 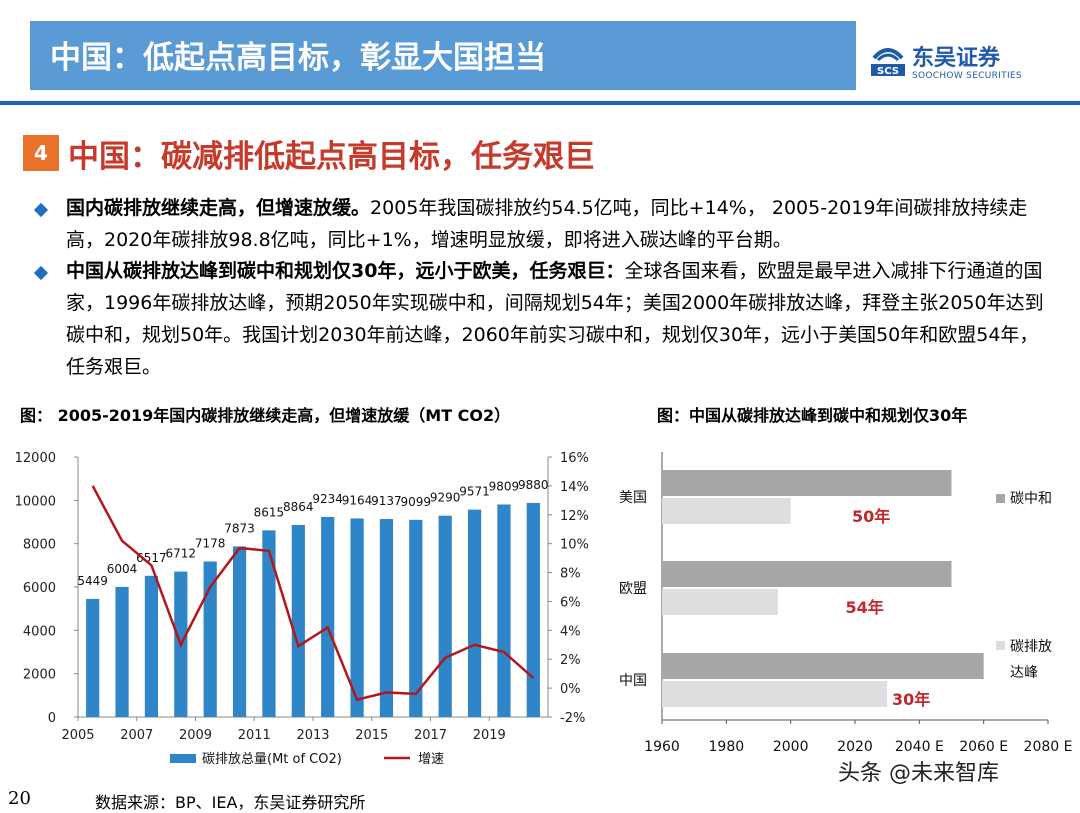 I want to click on bar-data-label: 9164, so click(x=357, y=500).